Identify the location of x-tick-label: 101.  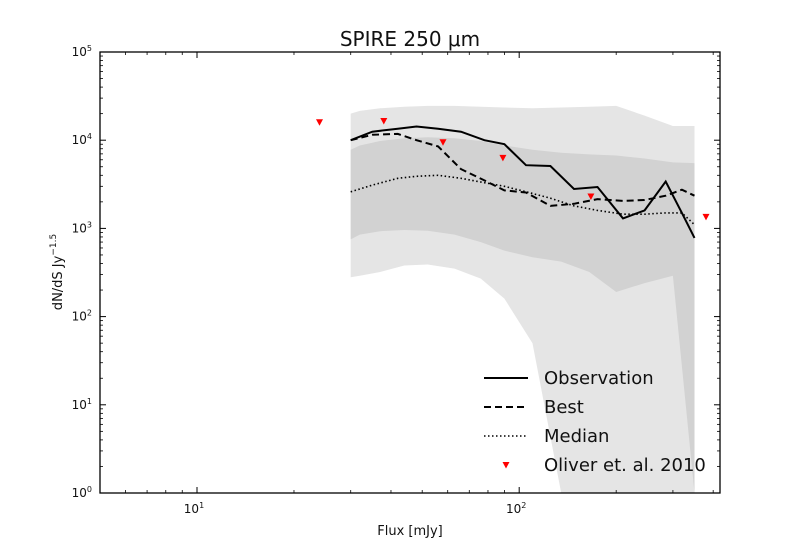
(194, 508).